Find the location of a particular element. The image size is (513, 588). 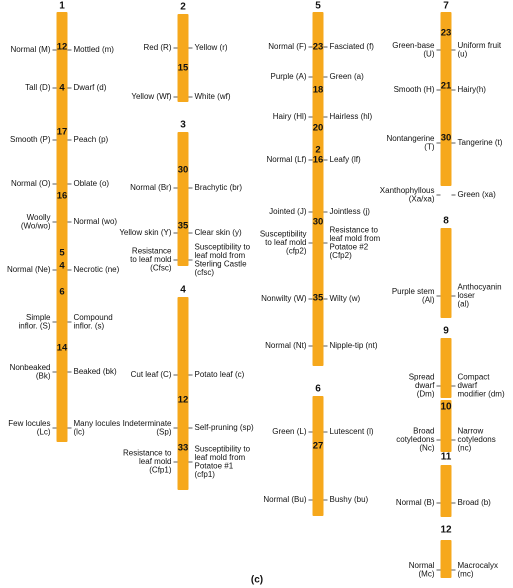

recessive-trait: Self-pruning (sp) is located at coordinates (224, 427).